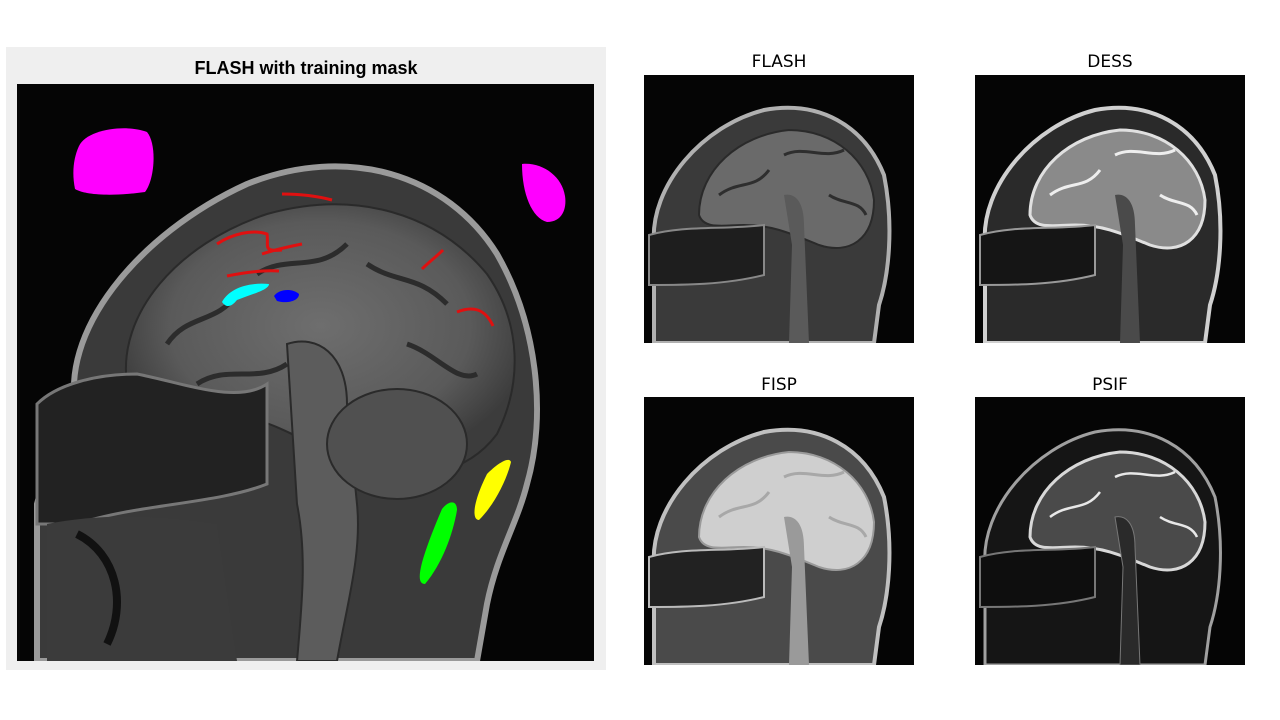 This screenshot has height=720, width=1280. I want to click on thumb-title-flash: FLASH, so click(779, 62).